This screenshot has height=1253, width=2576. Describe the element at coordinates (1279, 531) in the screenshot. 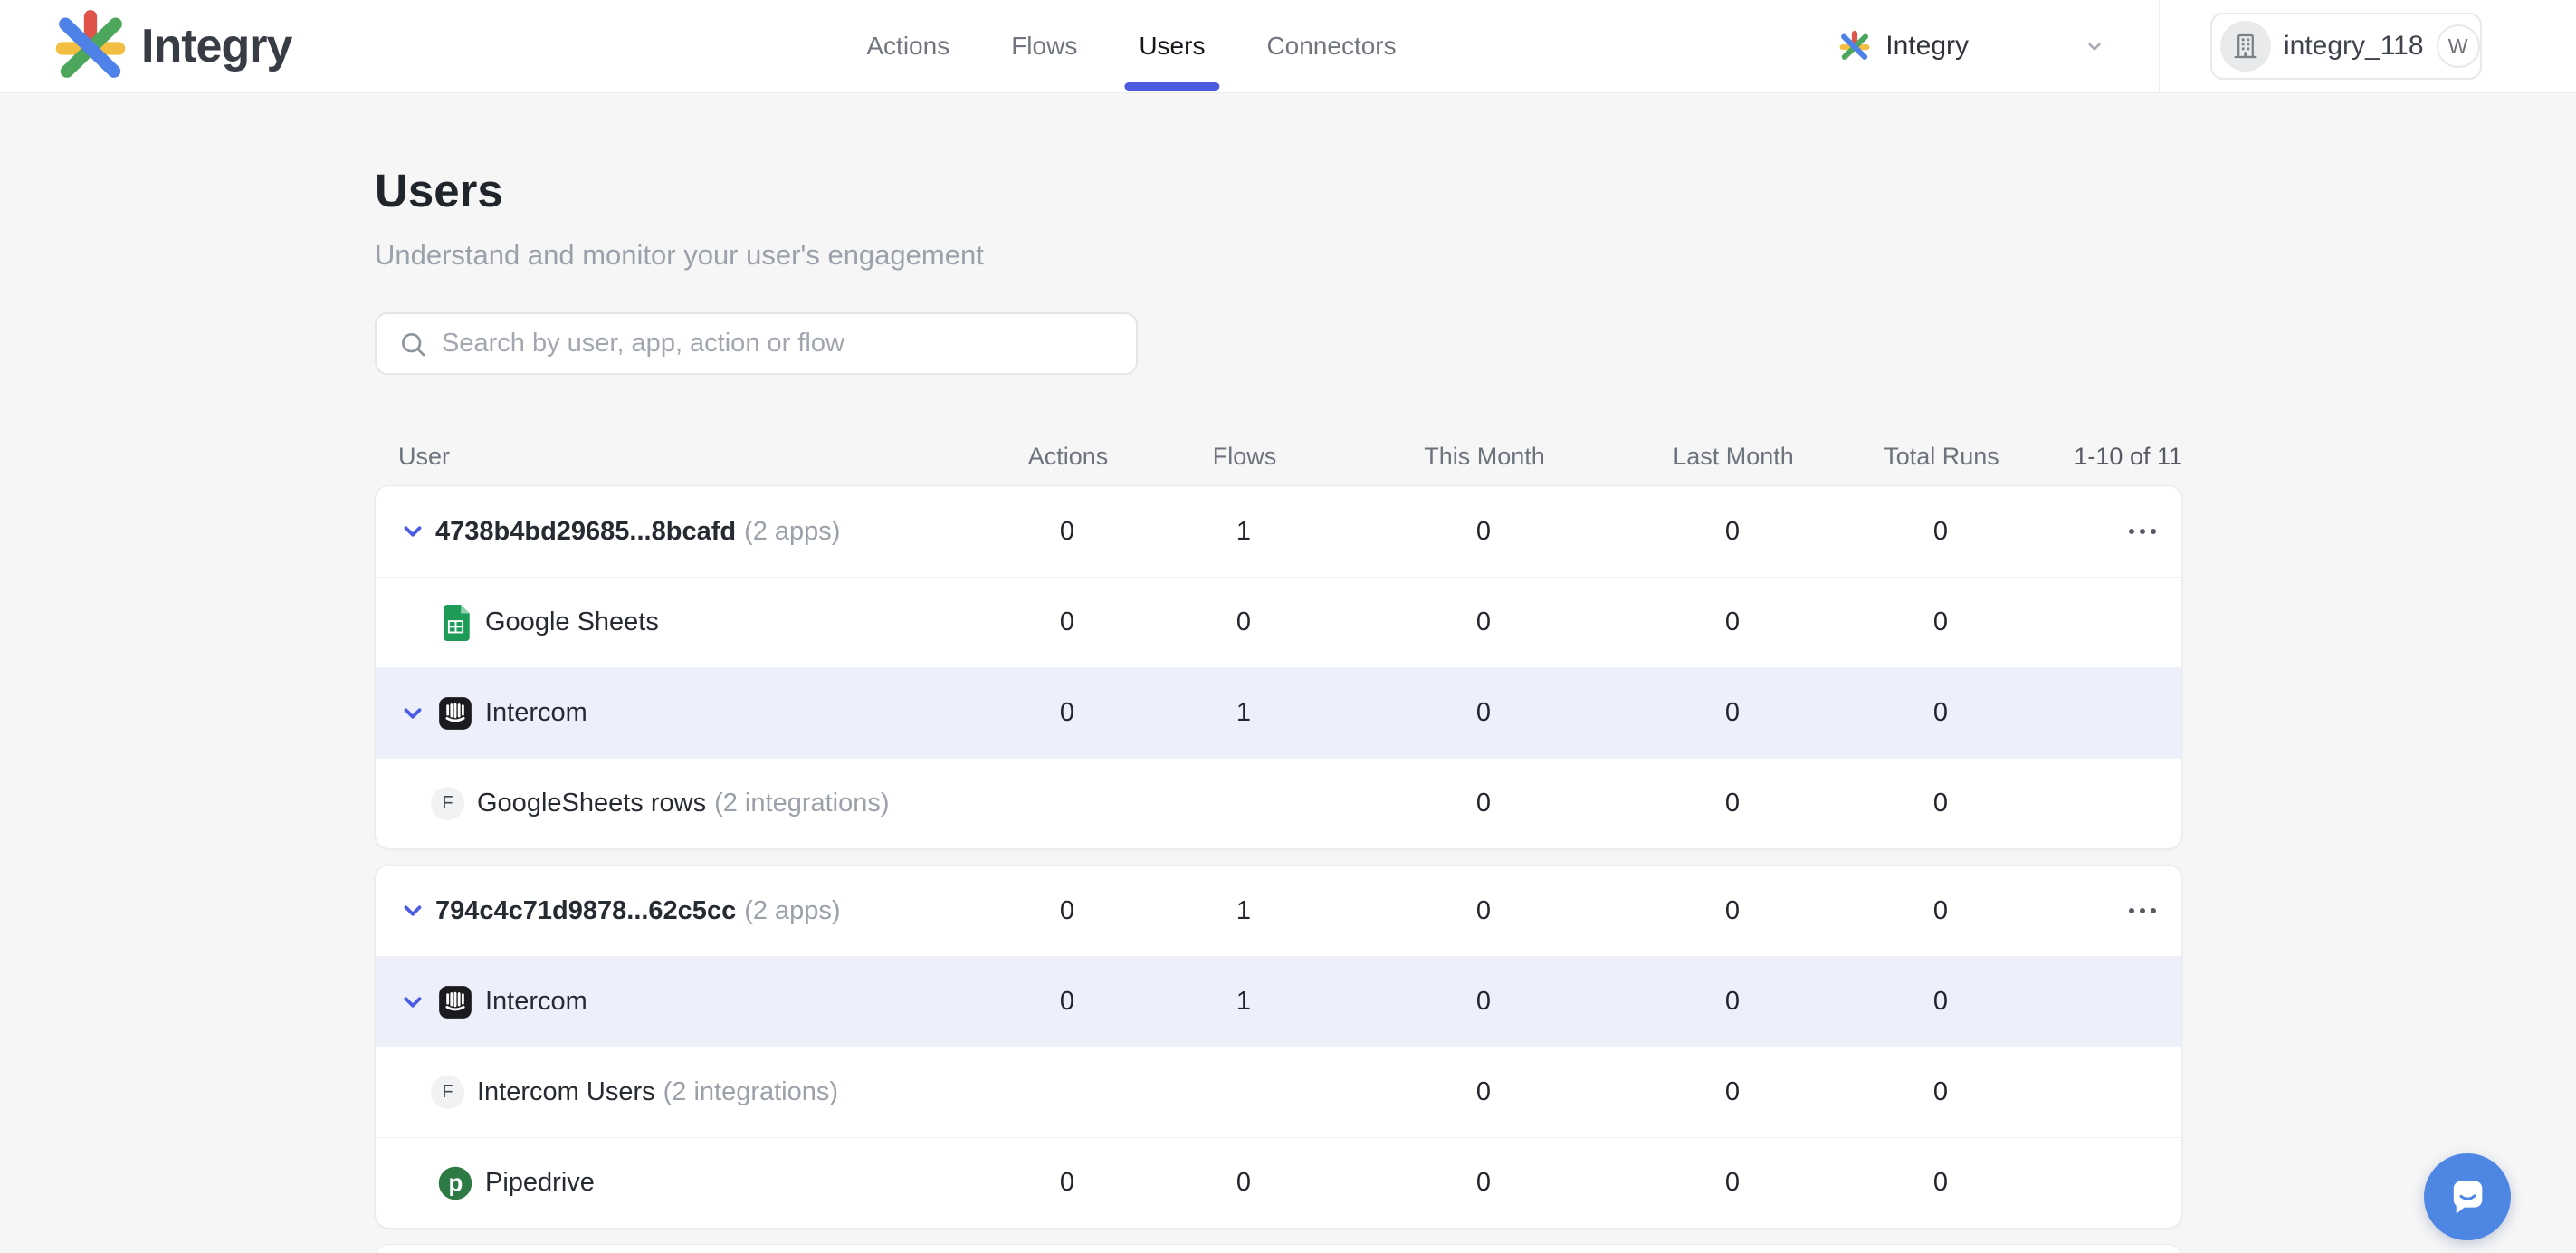

I see `user-row: 4738b4bd29685...8bcafd (2 apps) 0 1 0 0 0` at that location.